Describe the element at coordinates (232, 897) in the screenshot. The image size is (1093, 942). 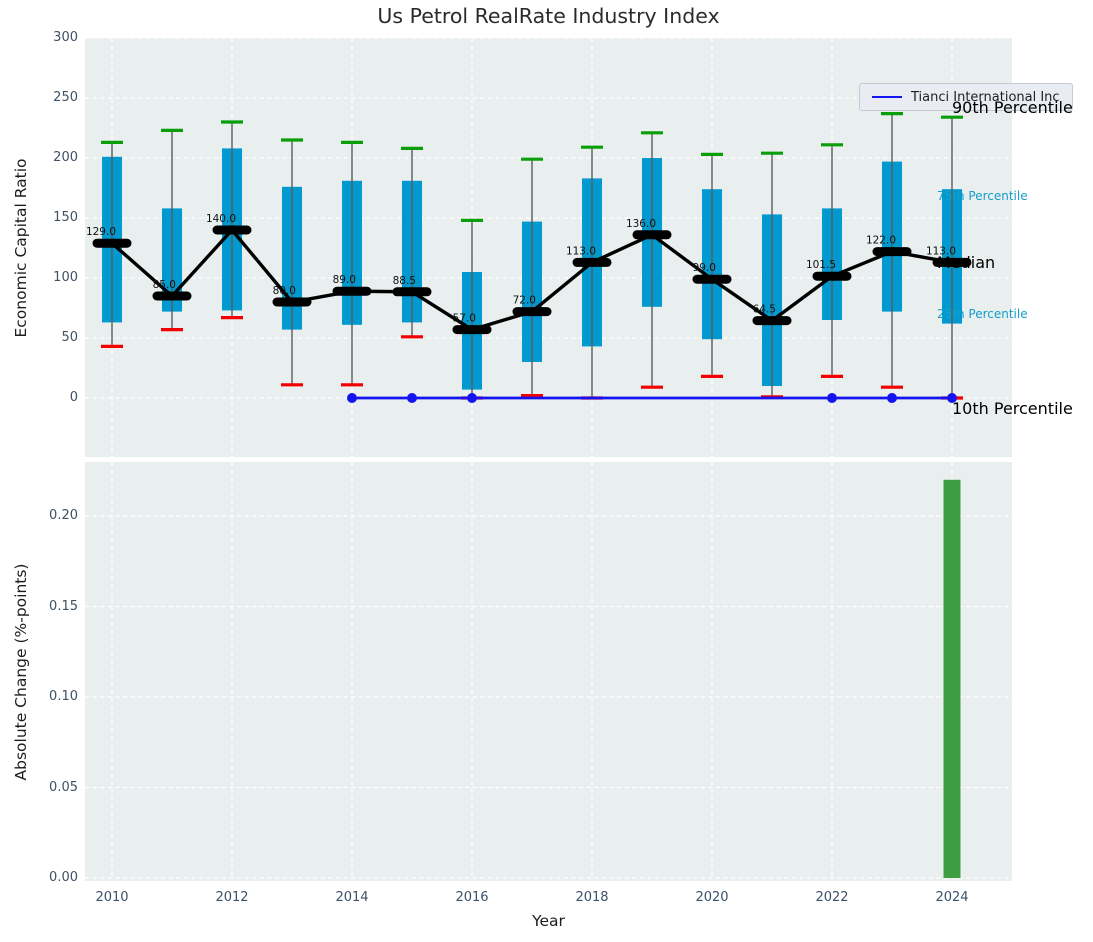
I see `x-tick-label: 2012` at that location.